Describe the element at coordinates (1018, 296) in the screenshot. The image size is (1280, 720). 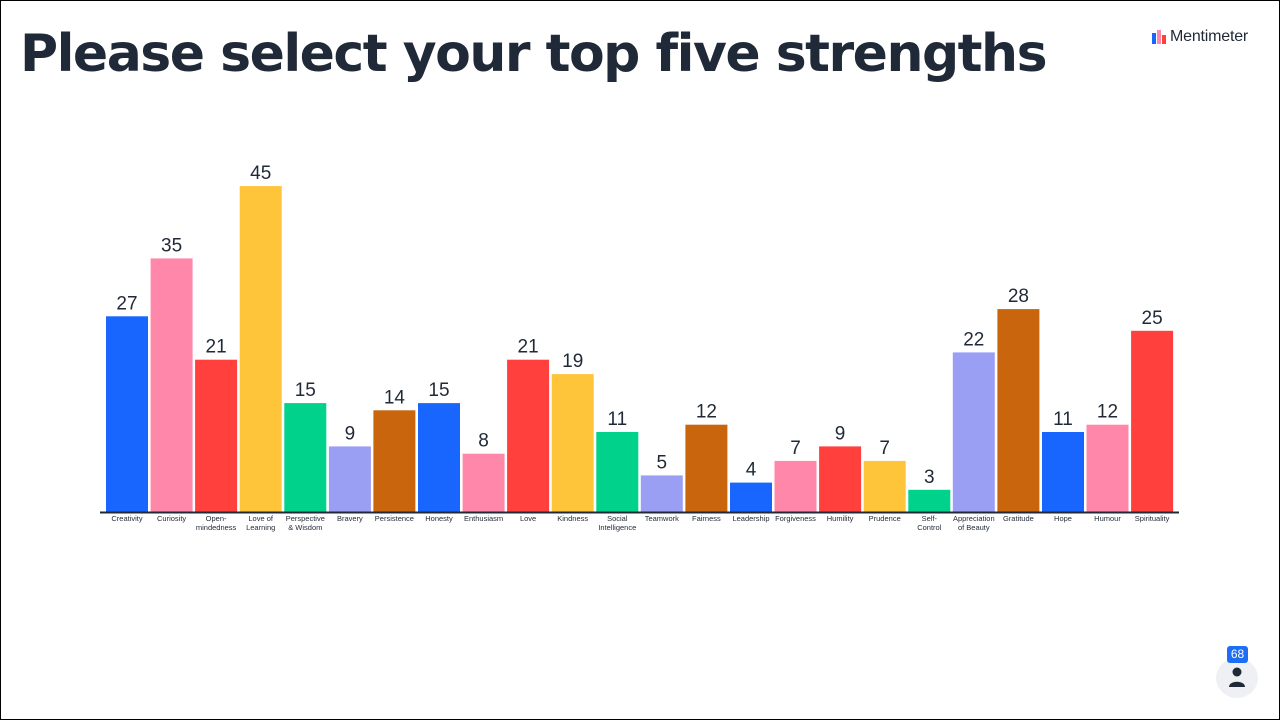
I see `bar-value-label: 28` at that location.